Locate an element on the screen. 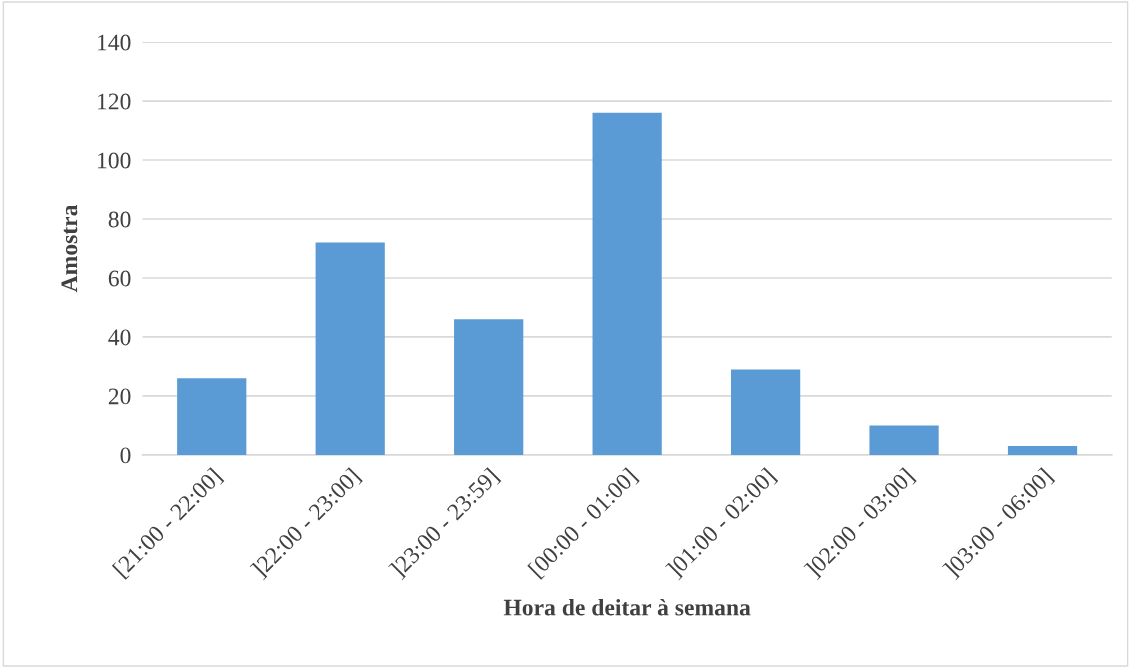 This screenshot has height=668, width=1131. y-tick-label: 80 is located at coordinates (119, 219).